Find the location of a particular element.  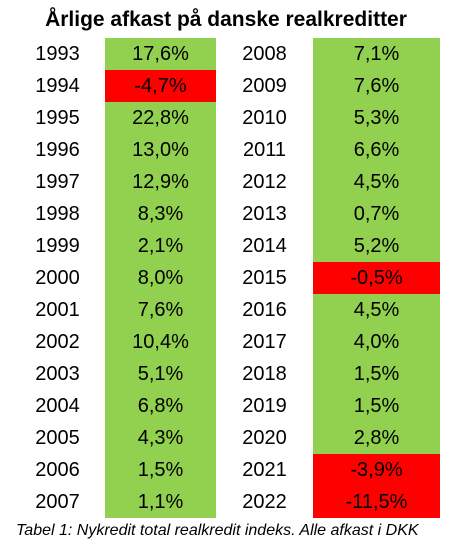

table-row: 1996 13,0% 2011 6,6% is located at coordinates (225, 150).